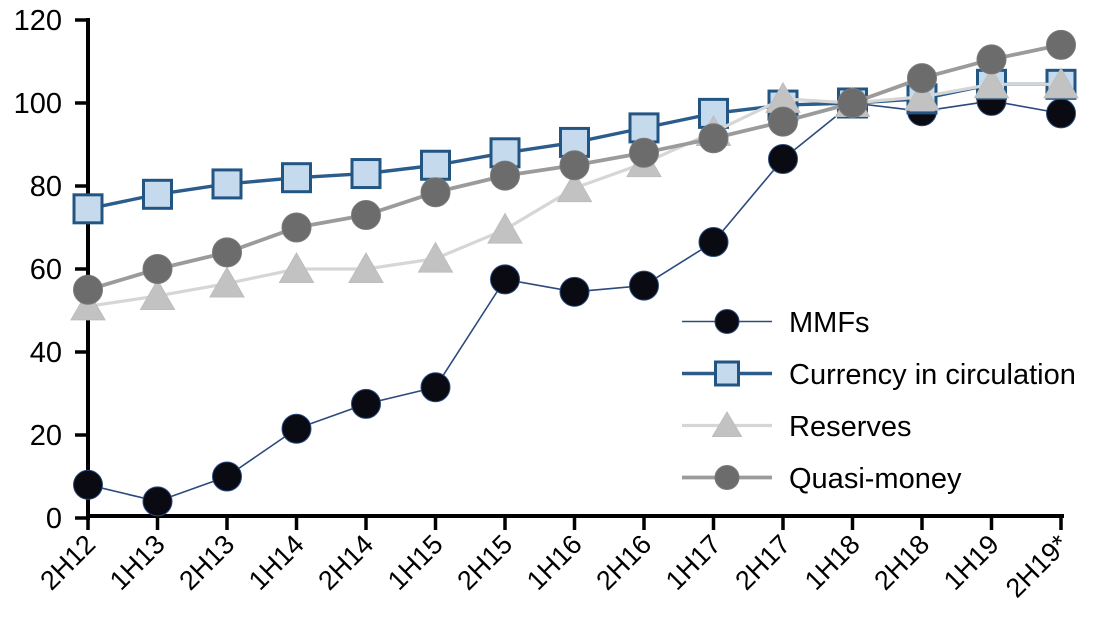 The image size is (1119, 640). Describe the element at coordinates (67, 562) in the screenshot. I see `x-axis-tick-label: 2H12` at that location.